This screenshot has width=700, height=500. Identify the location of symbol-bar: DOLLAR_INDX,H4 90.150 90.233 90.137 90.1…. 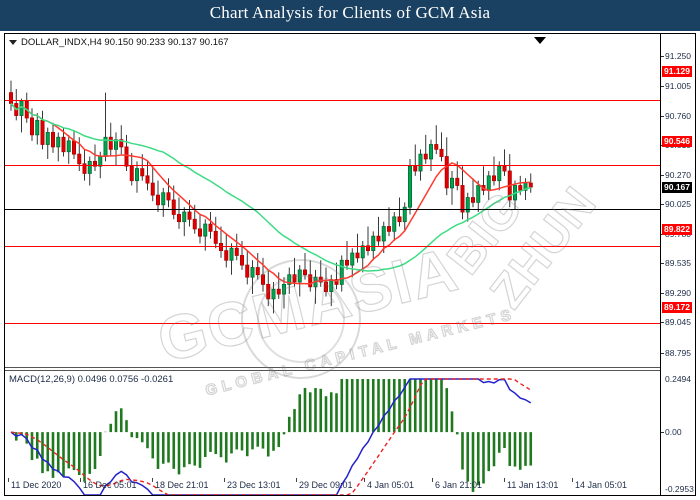
(119, 42).